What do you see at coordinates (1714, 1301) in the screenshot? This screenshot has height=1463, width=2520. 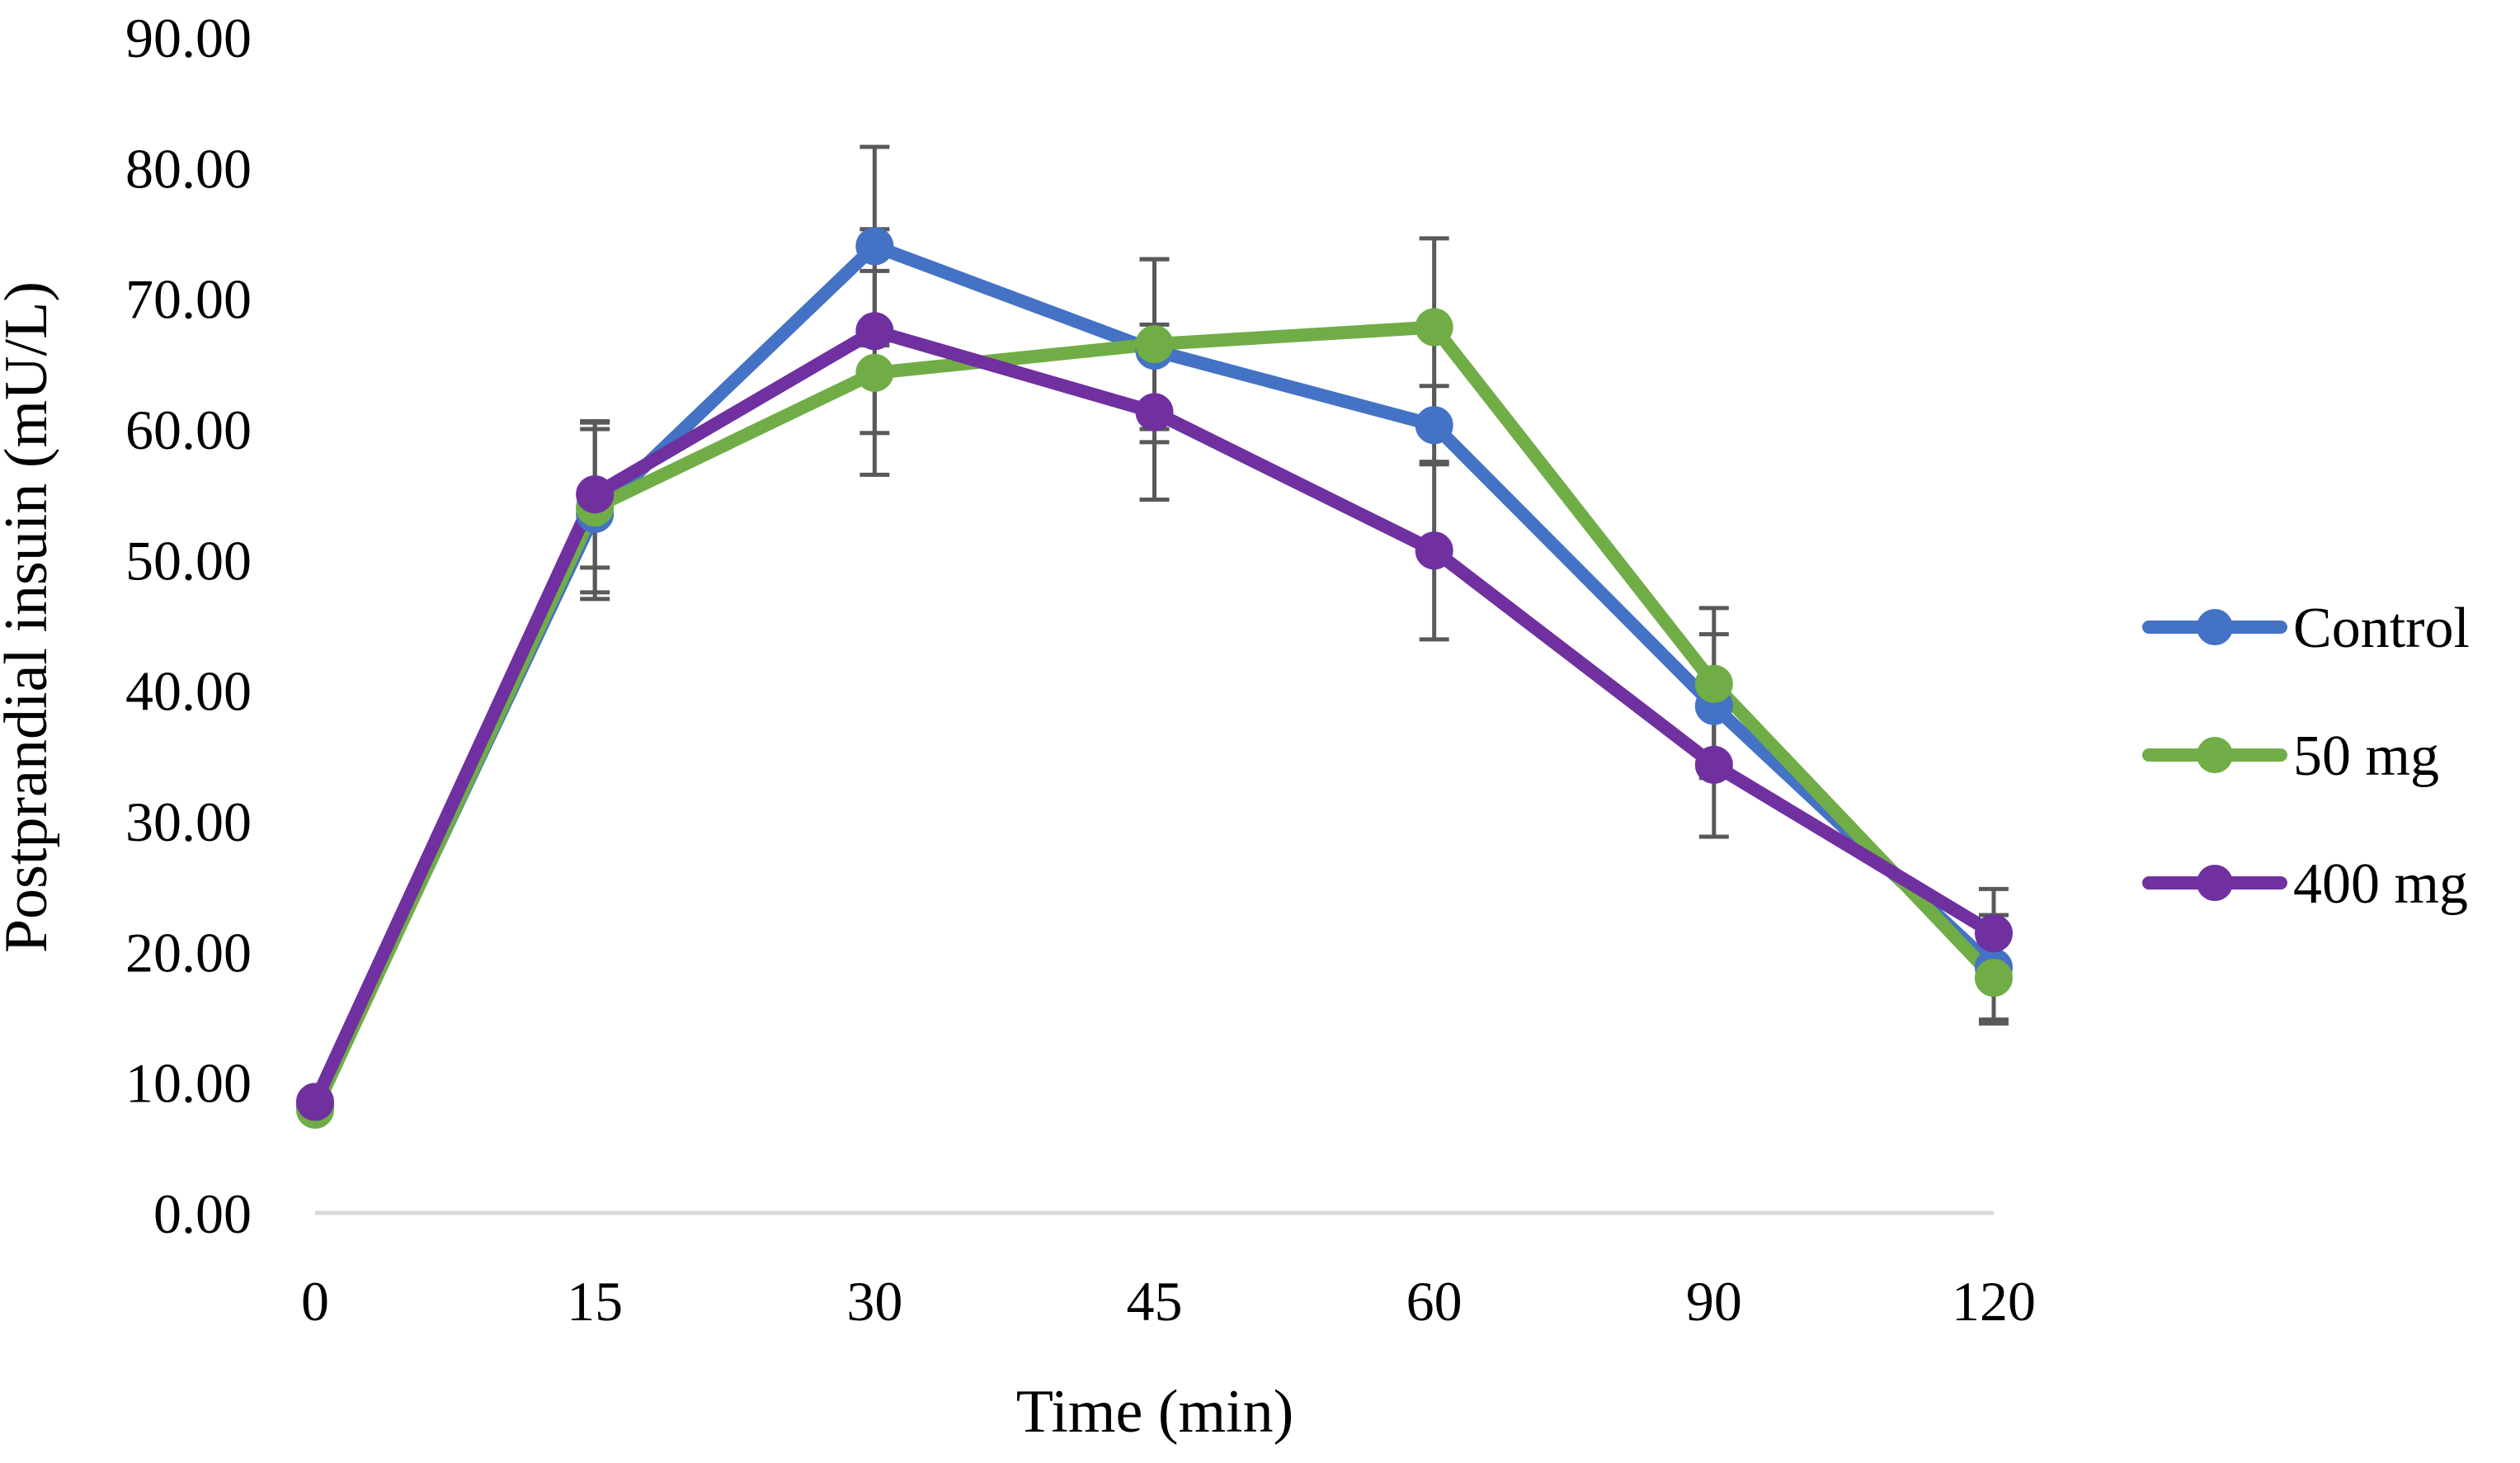 I see `x-tick-label: 90` at bounding box center [1714, 1301].